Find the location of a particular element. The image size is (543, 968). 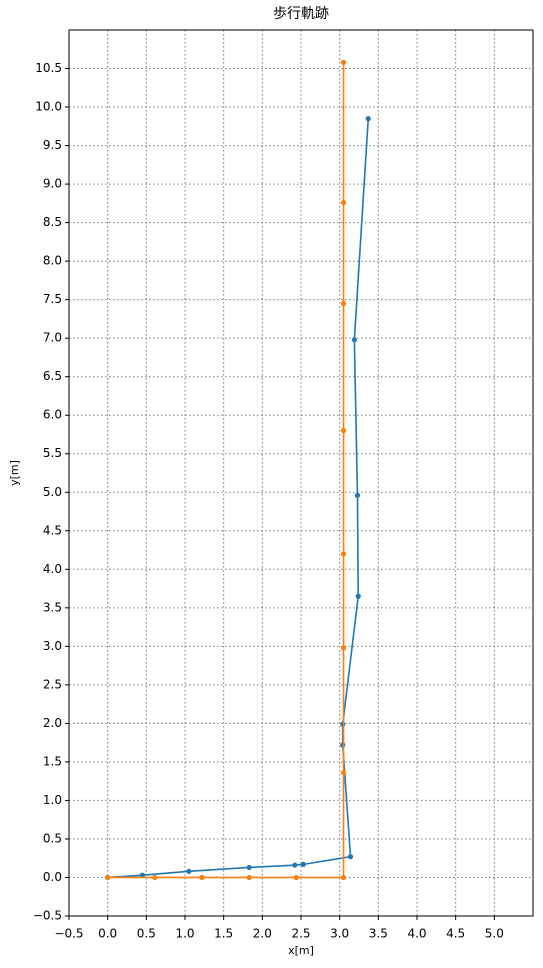

y-tick-label: 7.5 is located at coordinates (52, 299).